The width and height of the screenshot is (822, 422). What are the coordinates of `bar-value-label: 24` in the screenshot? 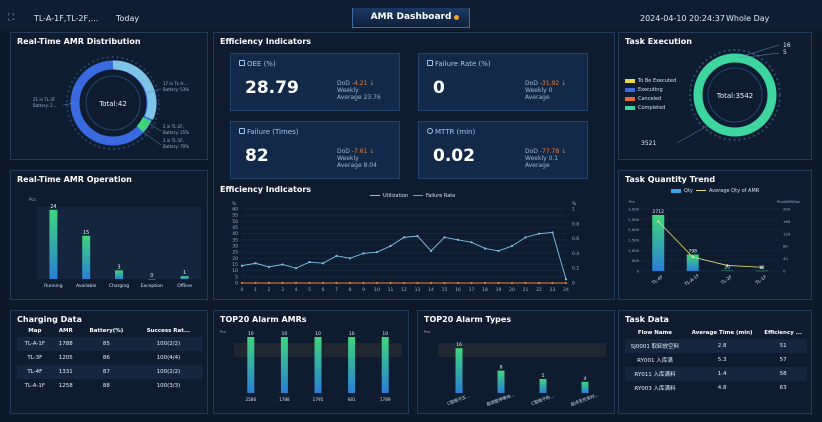 It's located at (53, 207).